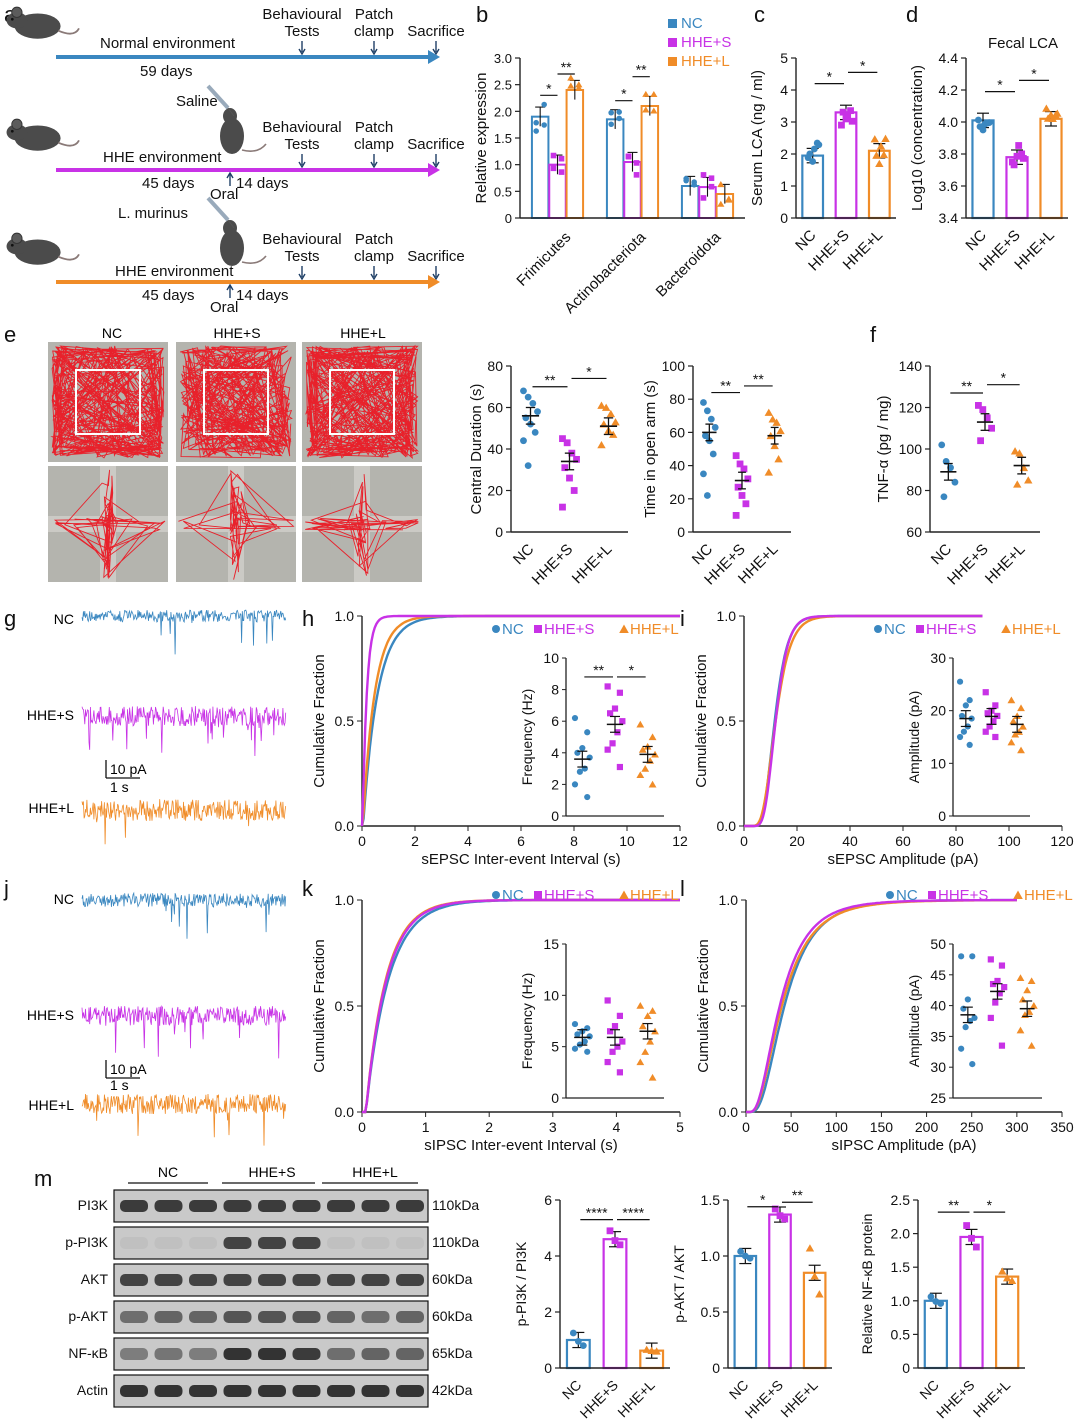  What do you see at coordinates (914, 532) in the screenshot?
I see `y-tick-label: 60` at bounding box center [914, 532].